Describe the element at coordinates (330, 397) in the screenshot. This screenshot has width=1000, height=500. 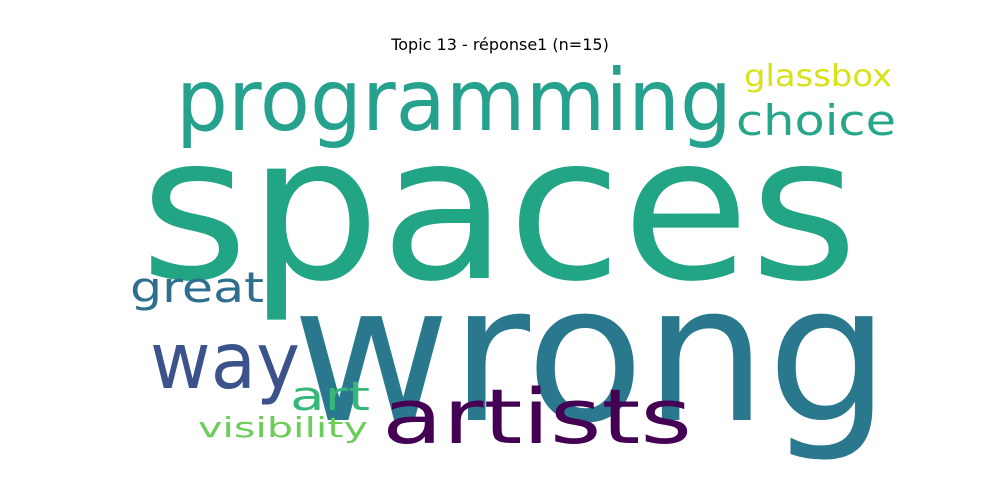
I see `word-art: art` at that location.